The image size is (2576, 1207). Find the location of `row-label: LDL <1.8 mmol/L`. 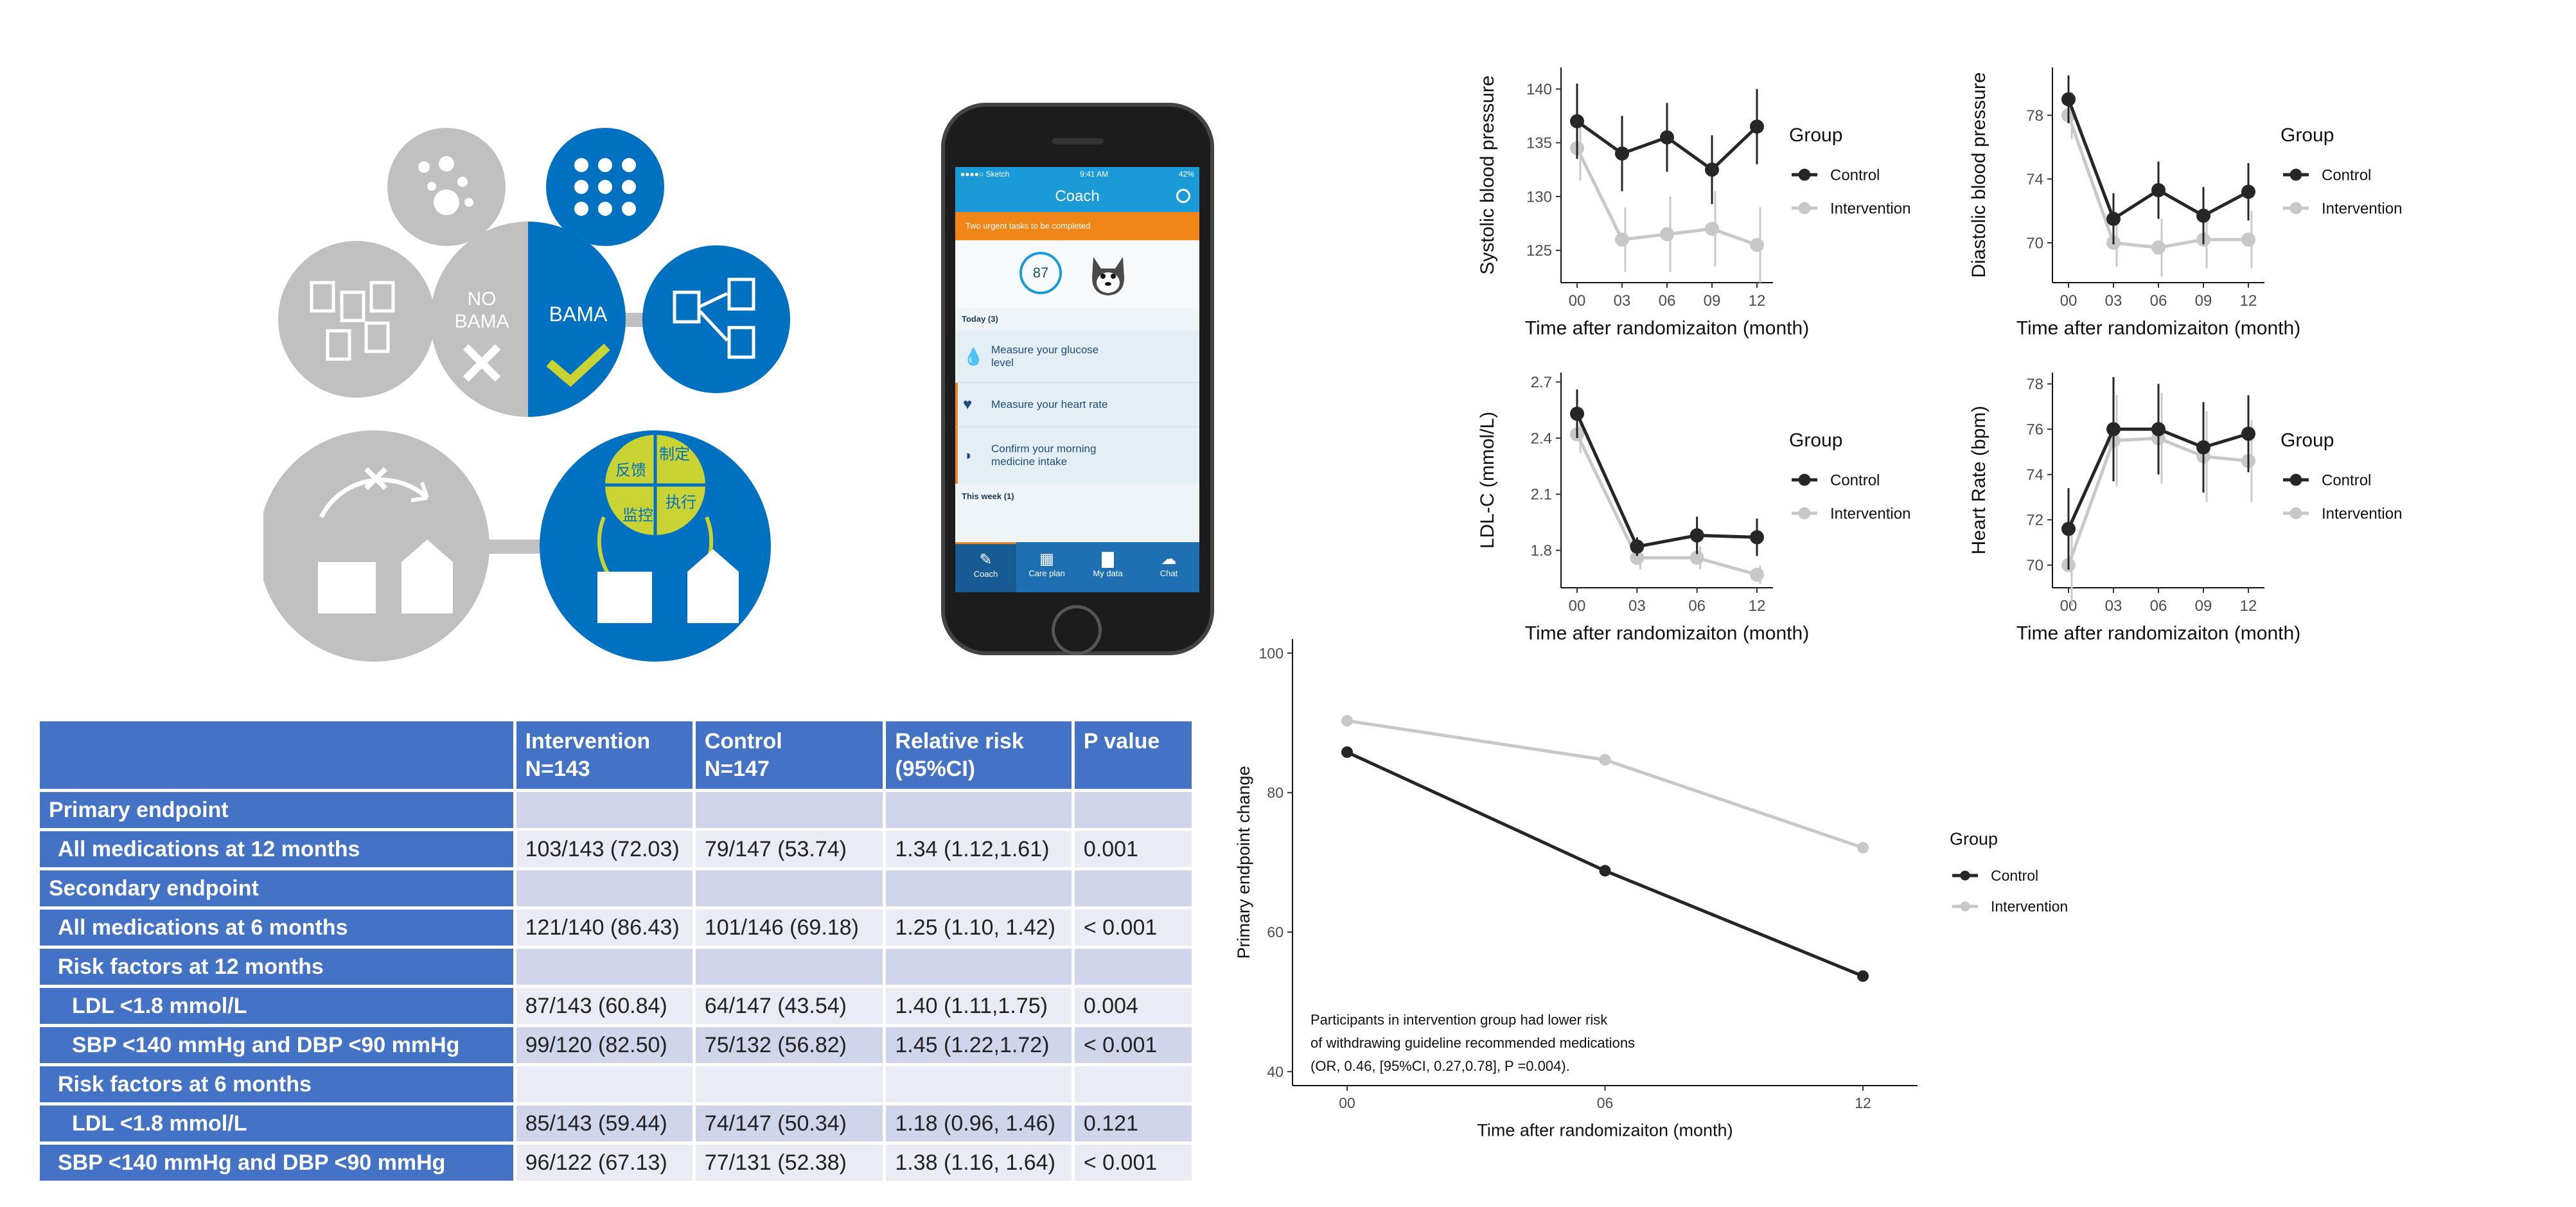

row-label: LDL <1.8 mmol/L is located at coordinates (276, 1123).